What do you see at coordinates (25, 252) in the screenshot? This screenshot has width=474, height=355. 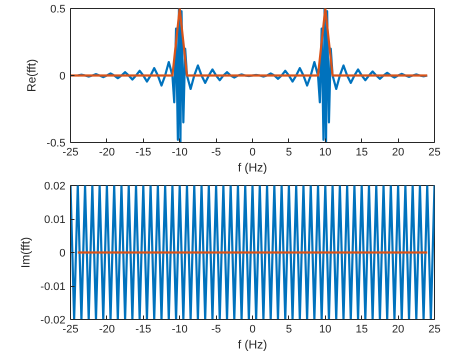 I see `y-axis-title: Im(fft)` at bounding box center [25, 252].